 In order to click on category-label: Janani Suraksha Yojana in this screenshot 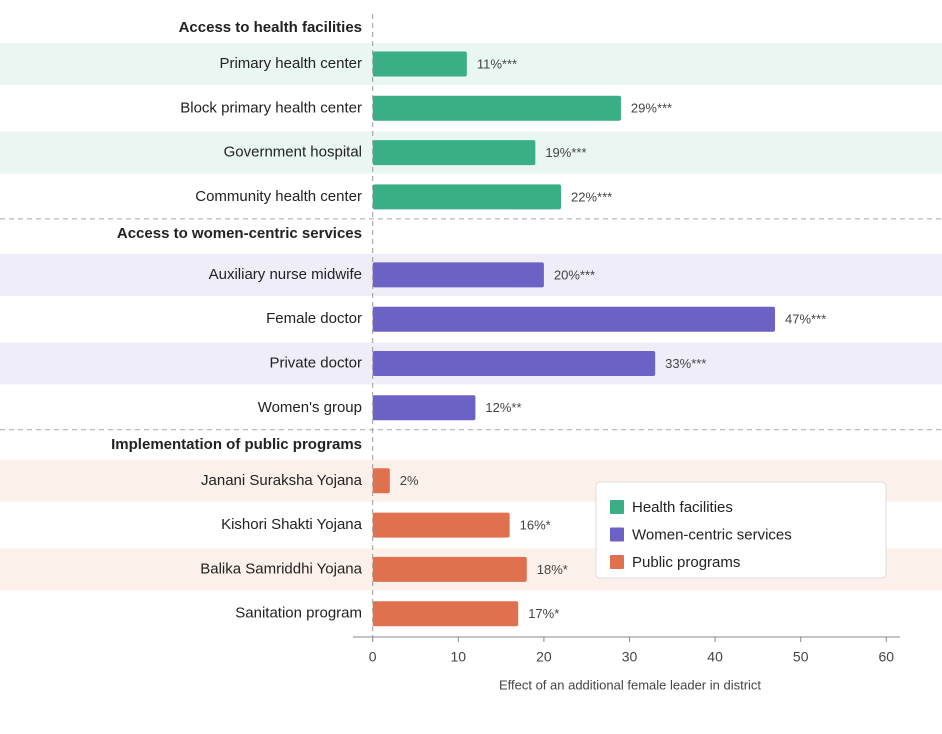, I will do `click(282, 480)`.